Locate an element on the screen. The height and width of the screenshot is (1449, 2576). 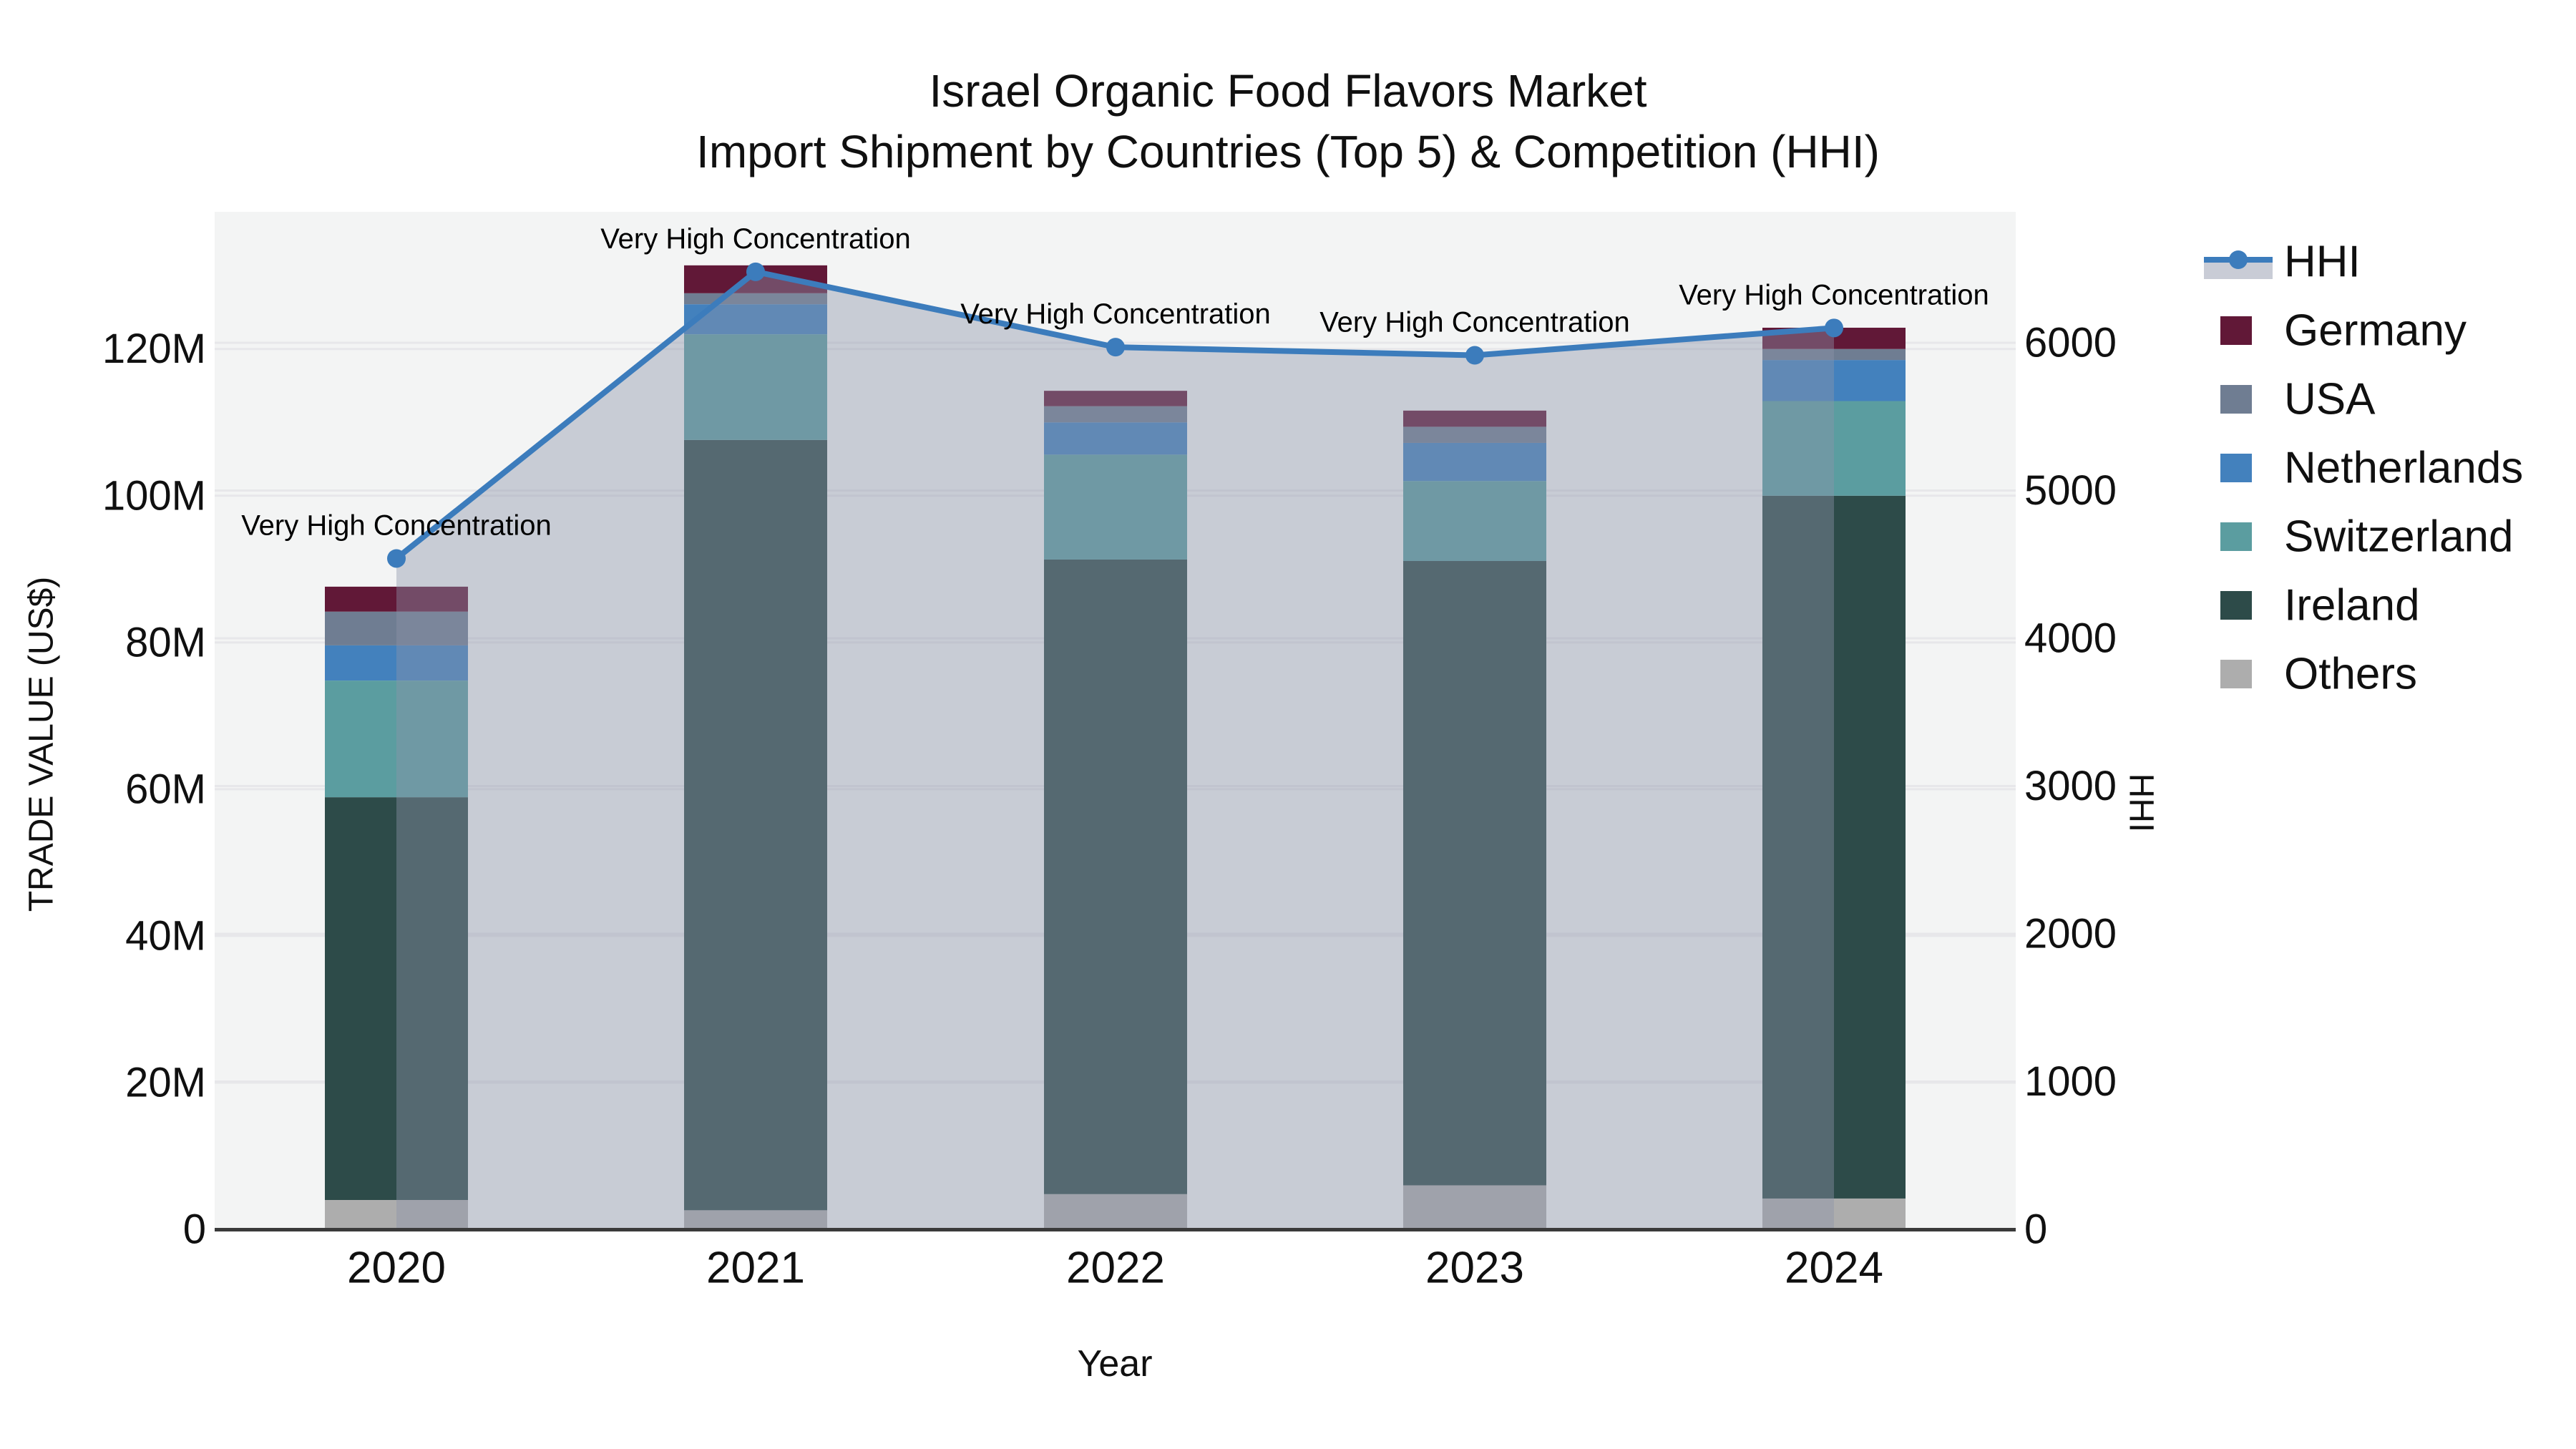
x-tick-2020: 2020 is located at coordinates (396, 1268).